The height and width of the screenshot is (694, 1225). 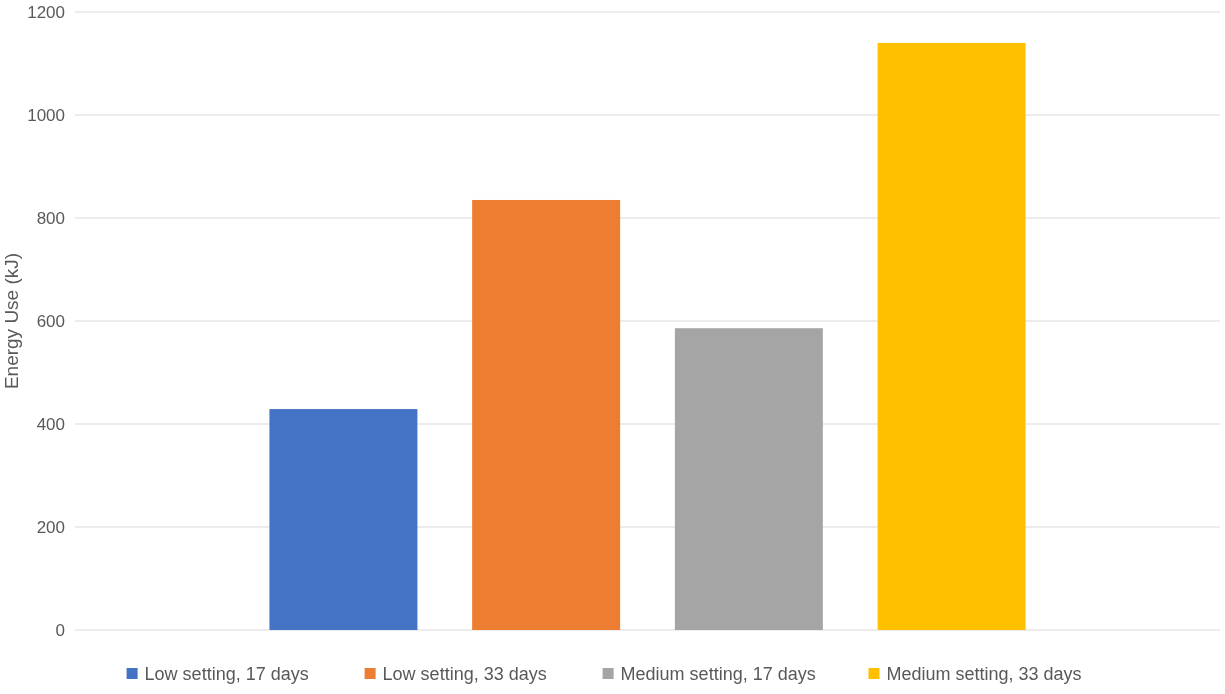 What do you see at coordinates (60, 630) in the screenshot?
I see `y-tick-label: 0` at bounding box center [60, 630].